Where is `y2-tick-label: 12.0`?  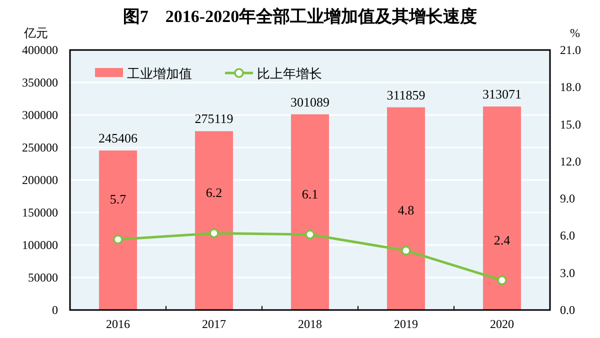 y2-tick-label: 12.0 is located at coordinates (570, 161).